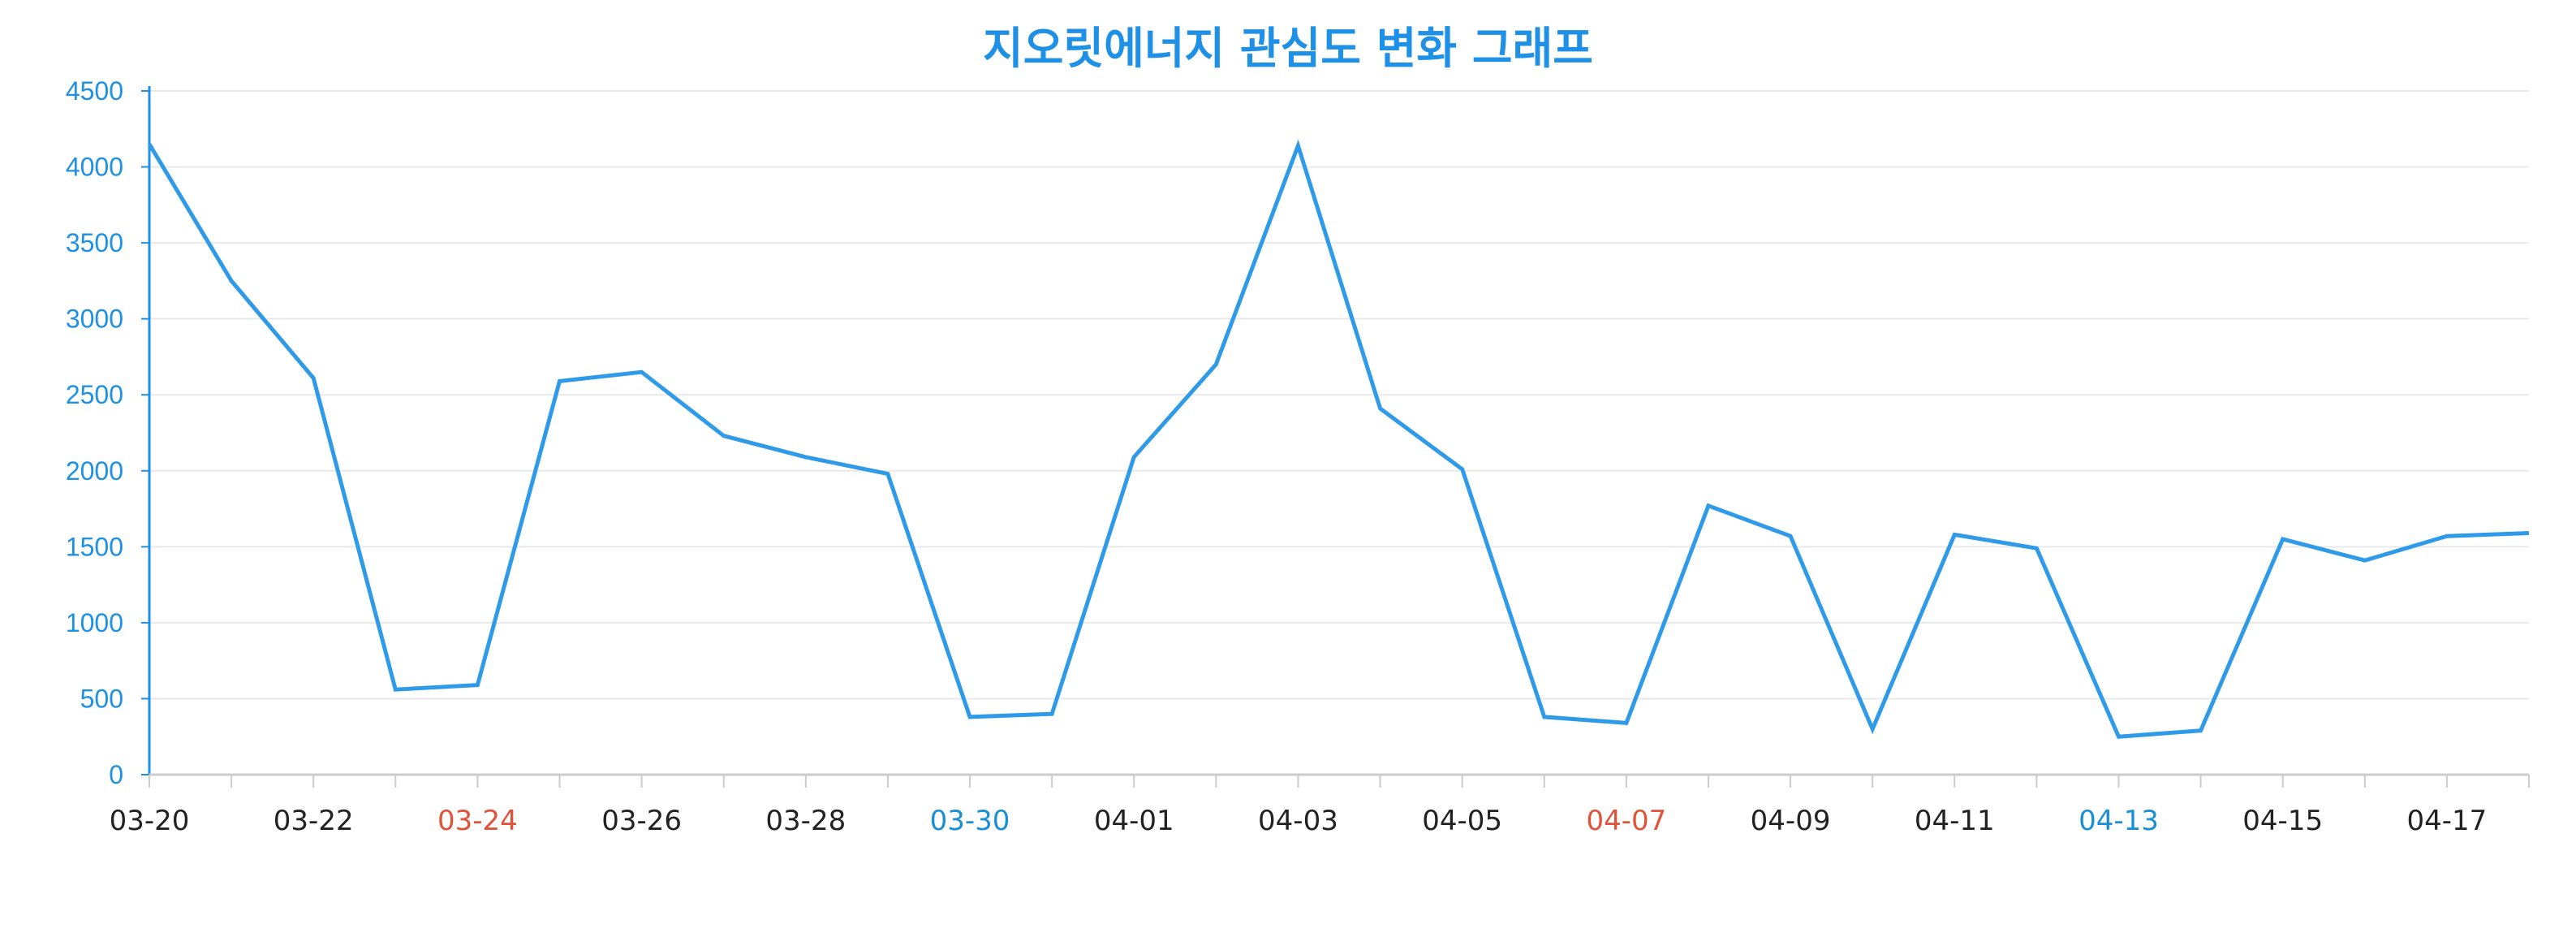 This screenshot has width=2576, height=933. What do you see at coordinates (94, 91) in the screenshot?
I see `y-tick-label: 4500` at bounding box center [94, 91].